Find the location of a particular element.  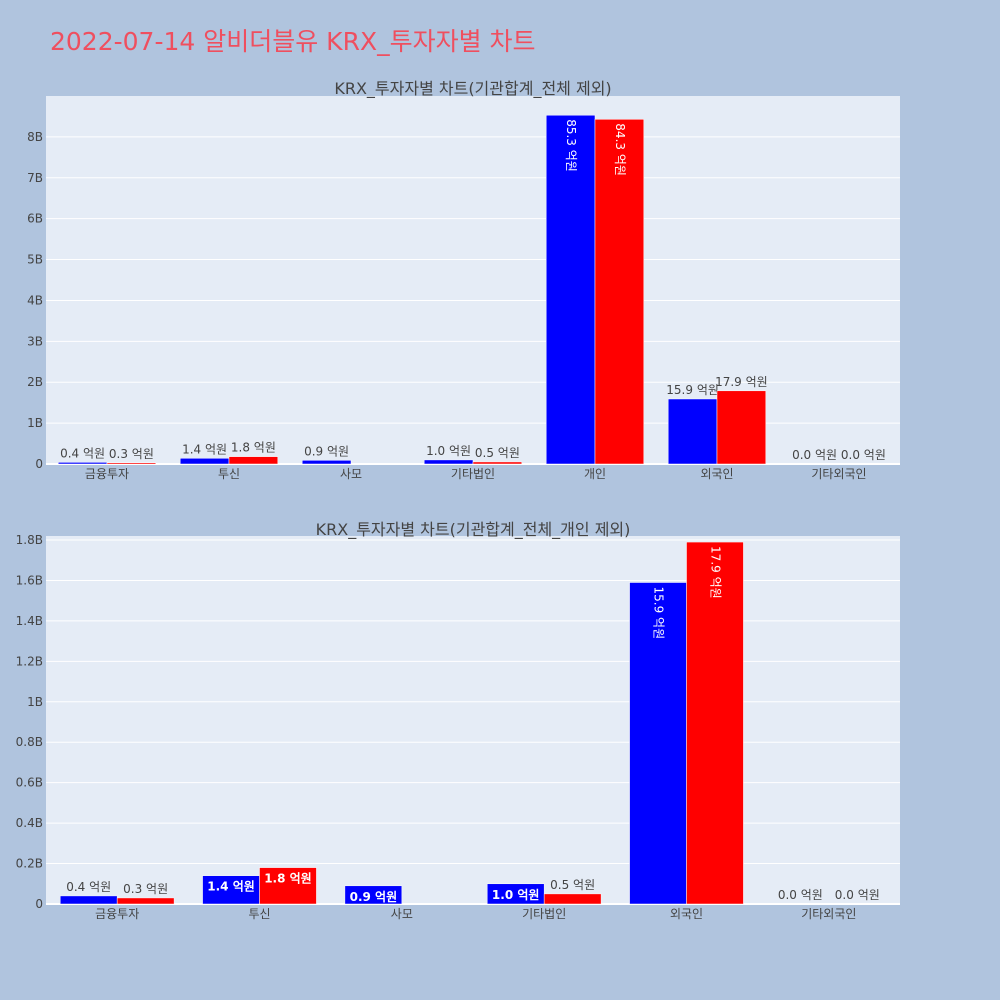

data-label: 84.3 억원 is located at coordinates (620, 149).